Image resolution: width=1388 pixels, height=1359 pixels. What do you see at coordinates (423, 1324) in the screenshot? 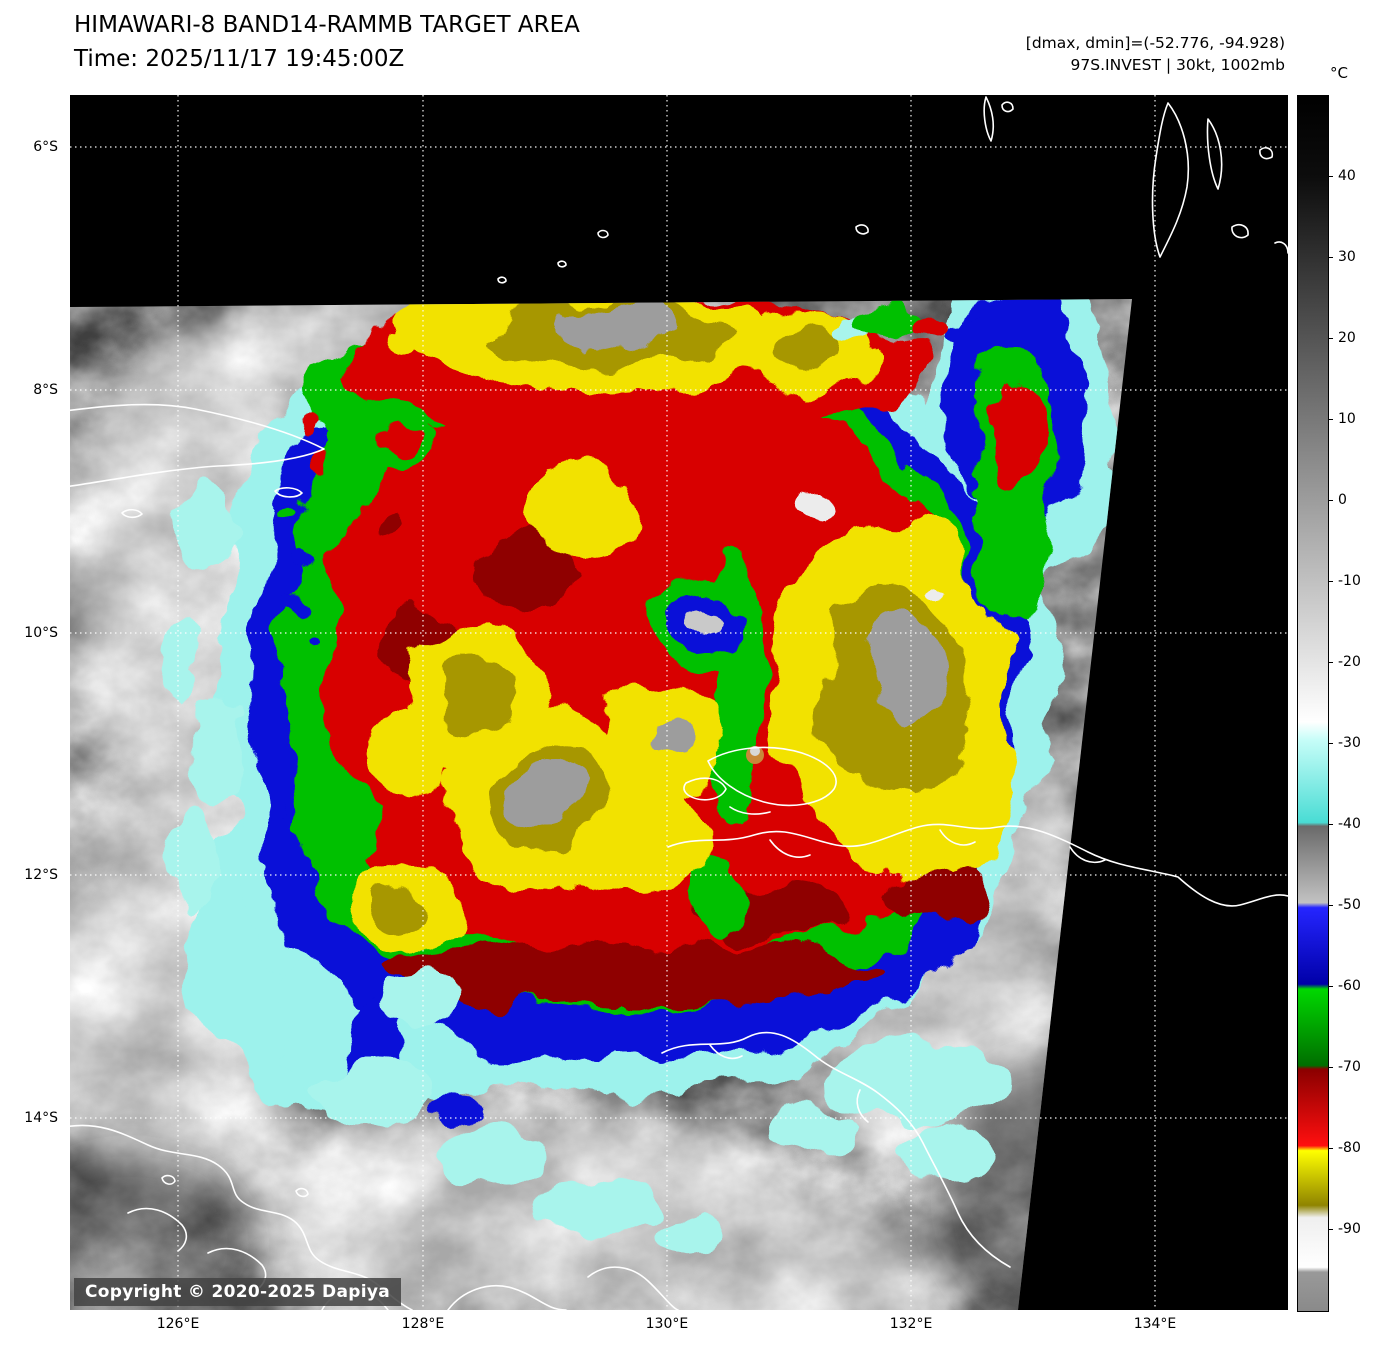
I see `lon-tick-label: 128°E` at bounding box center [423, 1324].